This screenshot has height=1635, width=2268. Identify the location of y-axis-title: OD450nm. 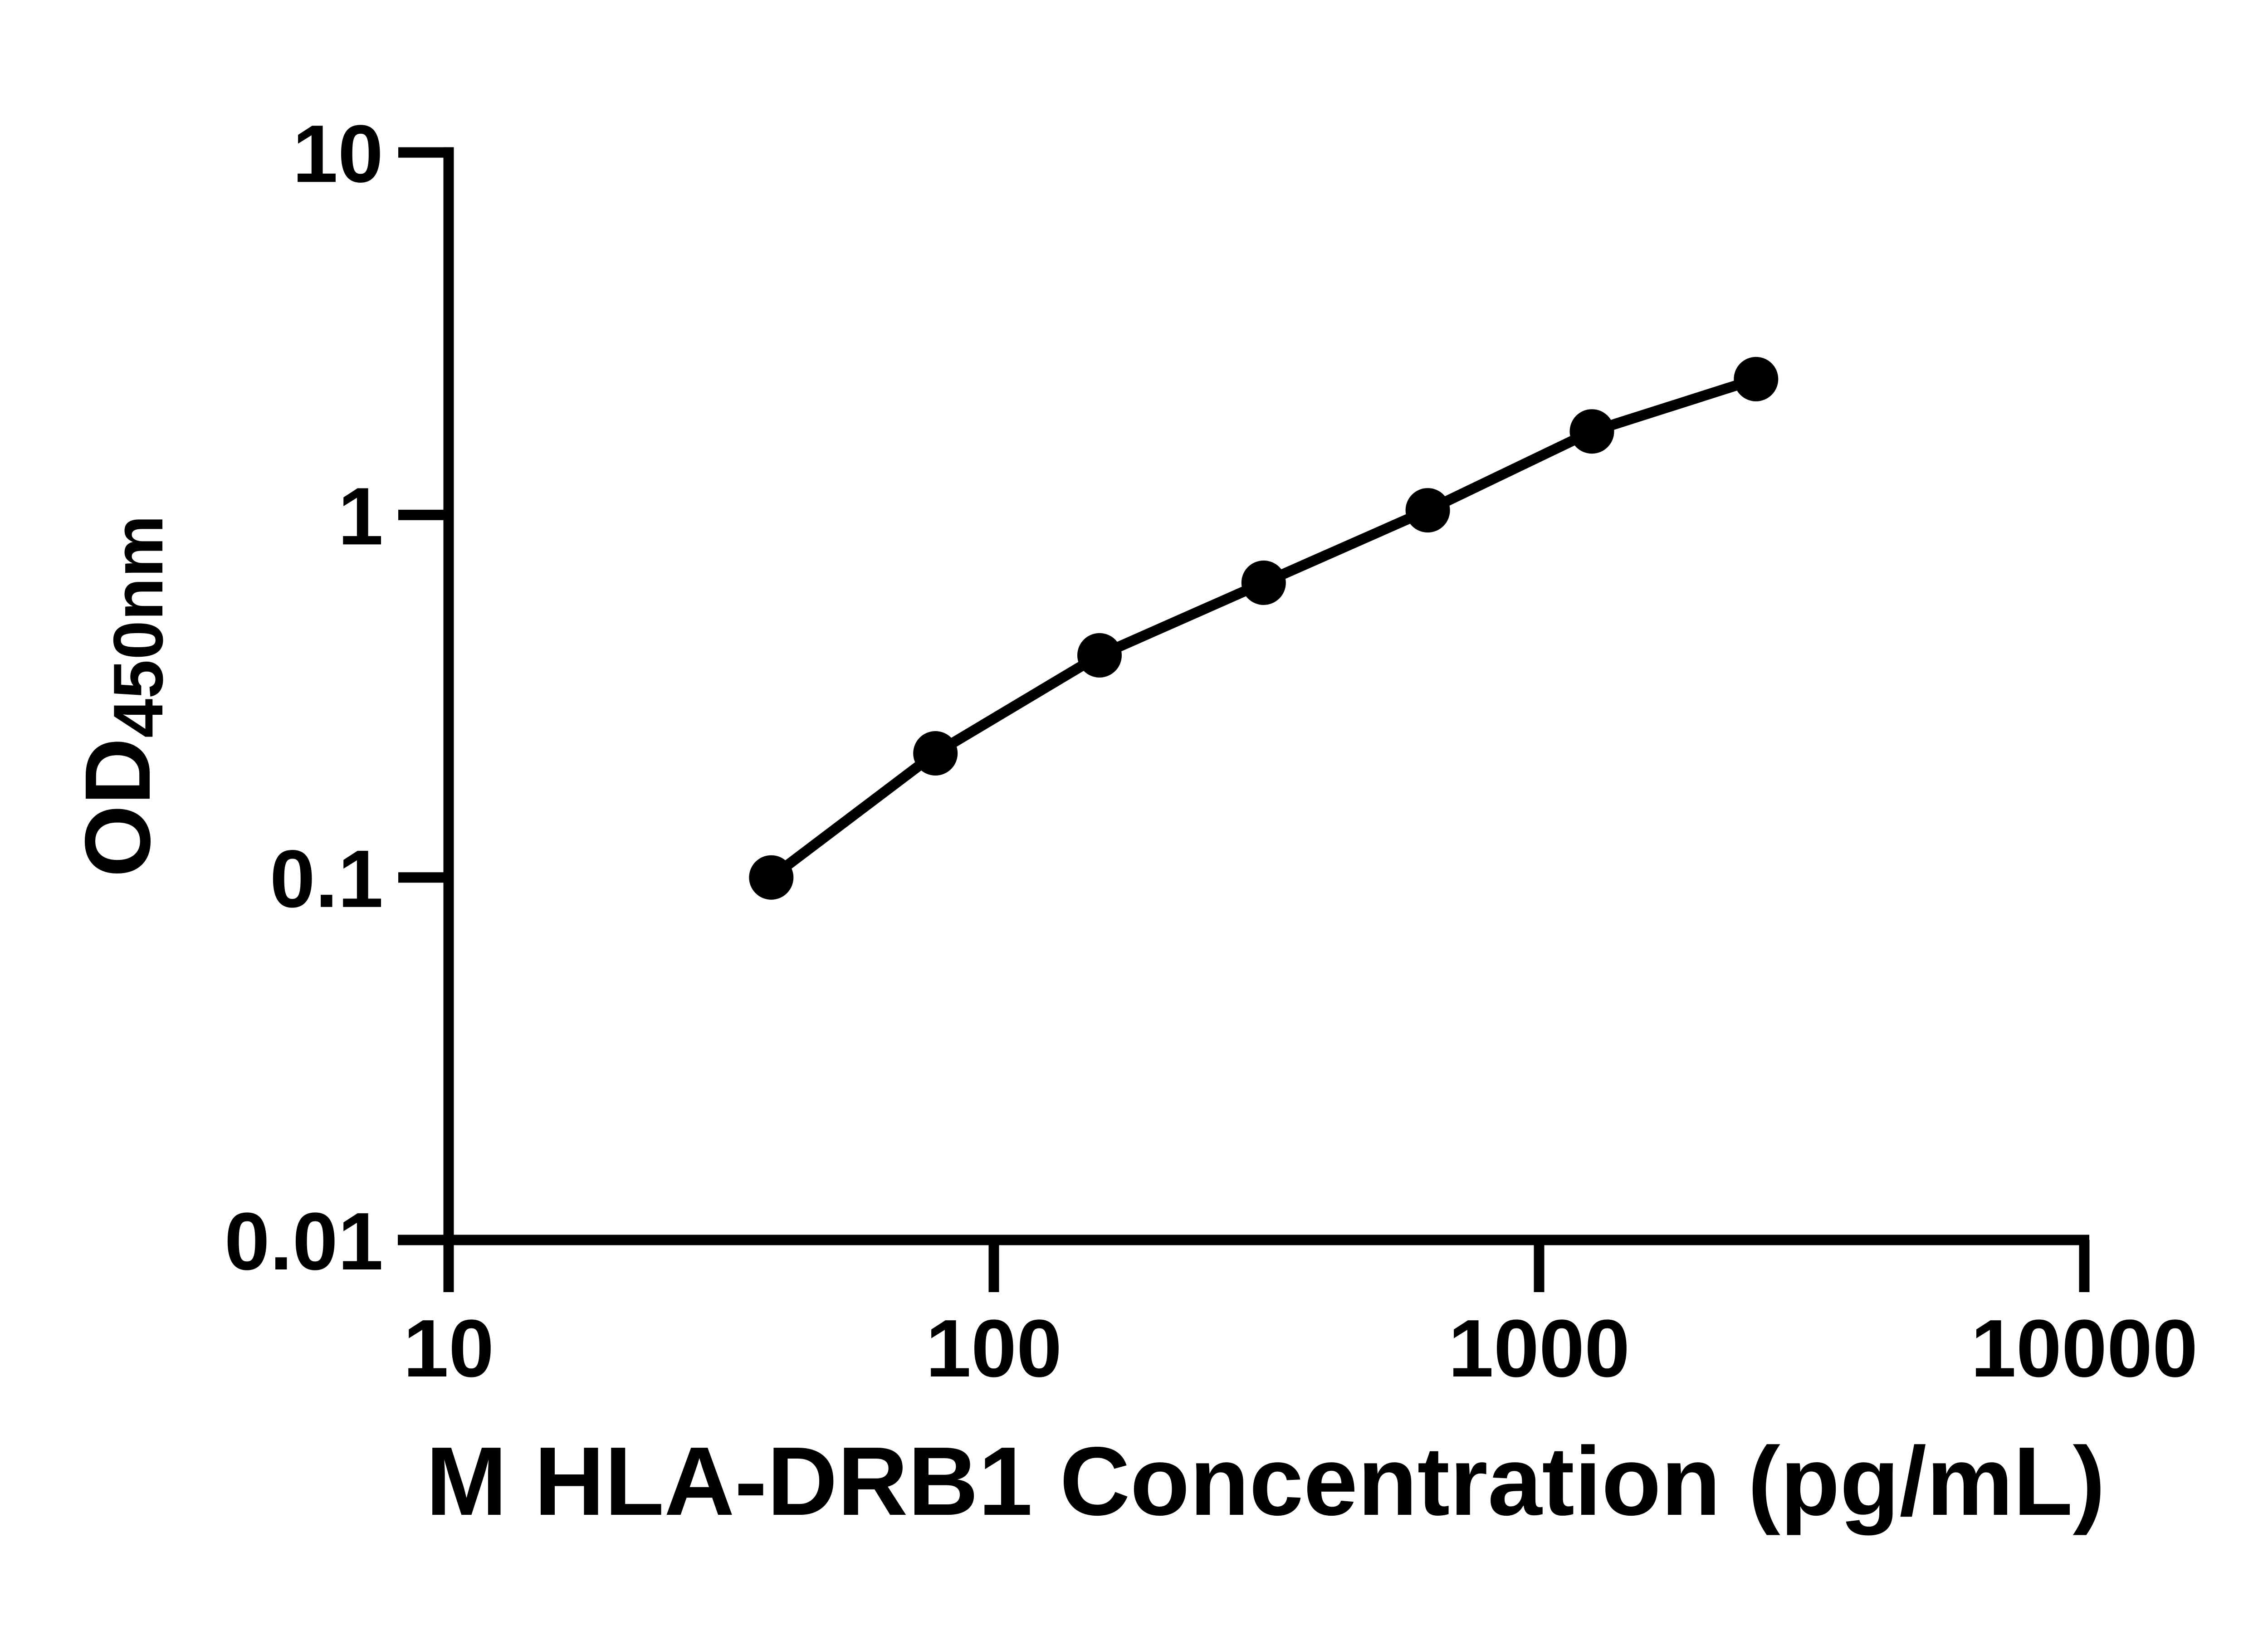
(122, 696).